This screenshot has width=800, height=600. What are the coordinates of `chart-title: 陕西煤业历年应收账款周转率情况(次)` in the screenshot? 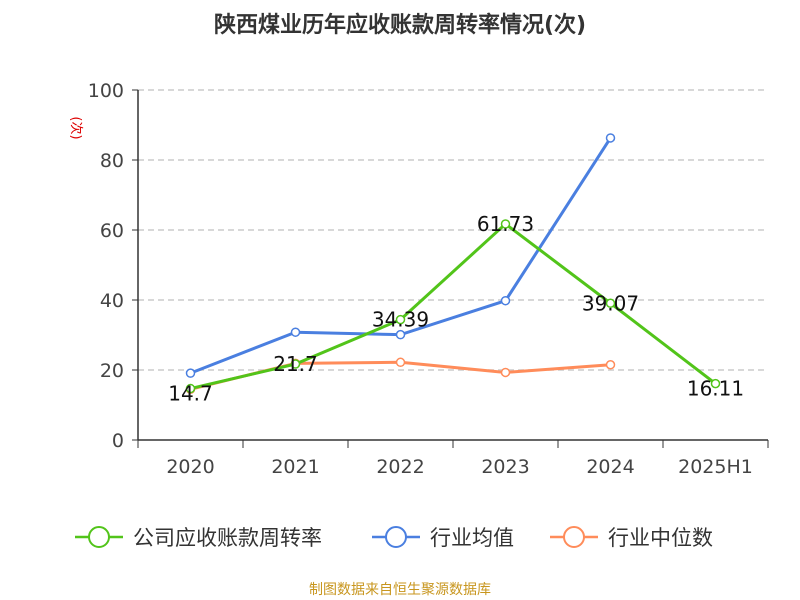 It's located at (400, 25).